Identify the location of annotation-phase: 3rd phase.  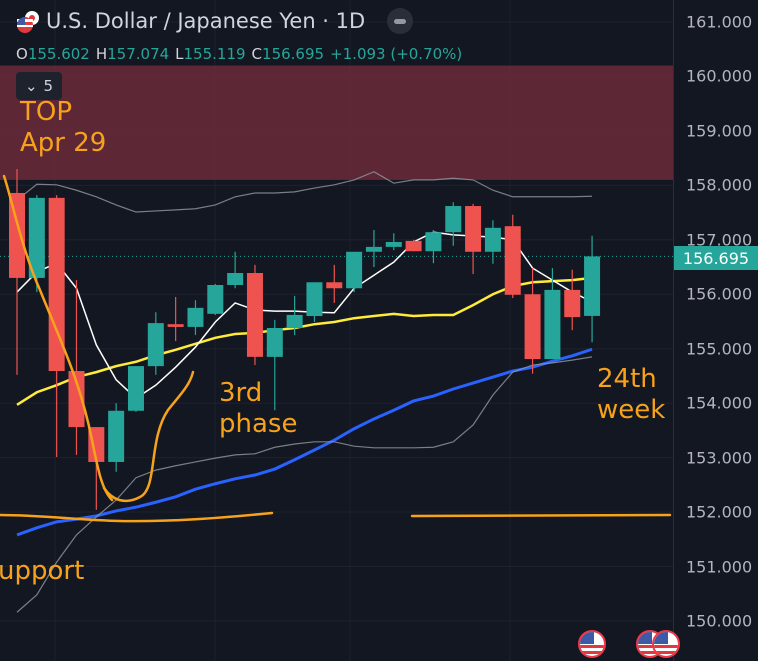
(258, 409).